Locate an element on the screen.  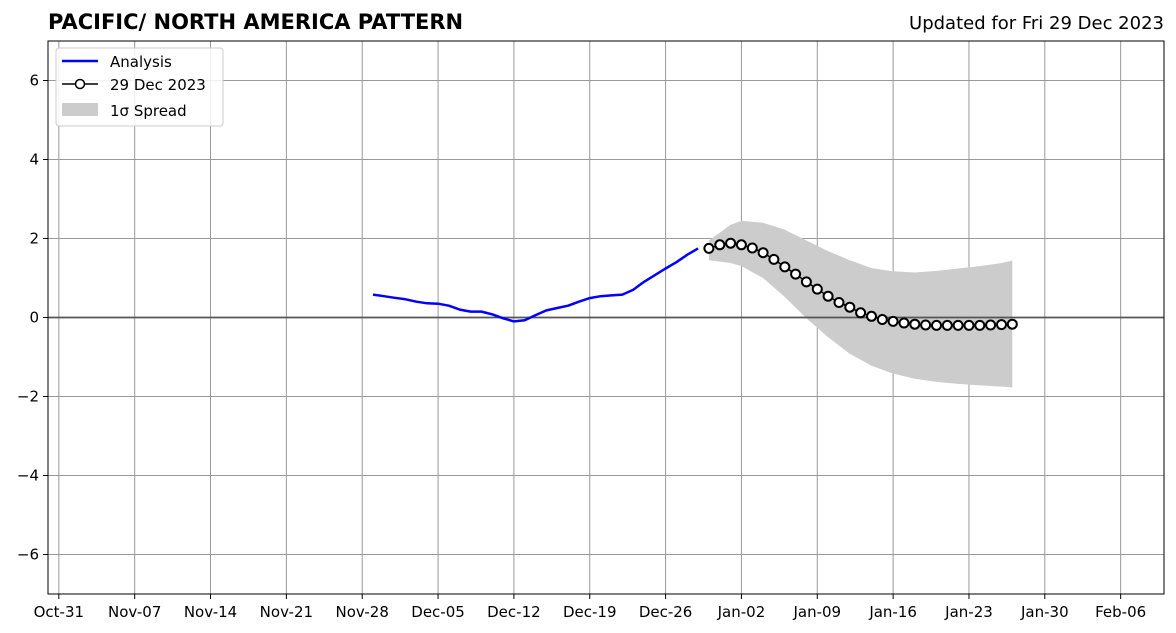
y-tick-label: −4 is located at coordinates (28, 476).